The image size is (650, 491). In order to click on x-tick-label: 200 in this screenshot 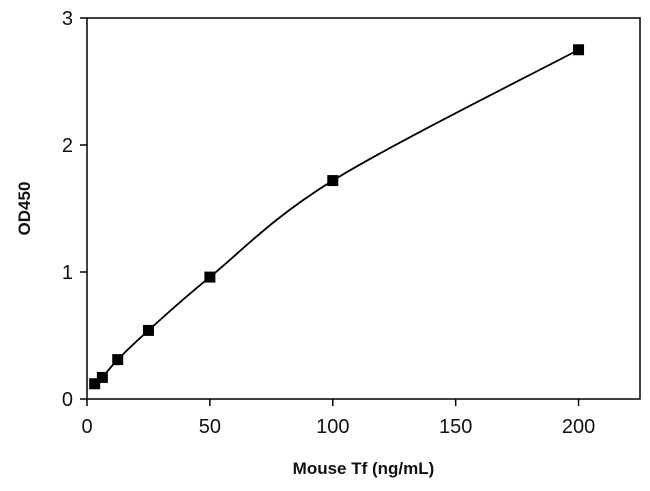, I will do `click(578, 427)`.